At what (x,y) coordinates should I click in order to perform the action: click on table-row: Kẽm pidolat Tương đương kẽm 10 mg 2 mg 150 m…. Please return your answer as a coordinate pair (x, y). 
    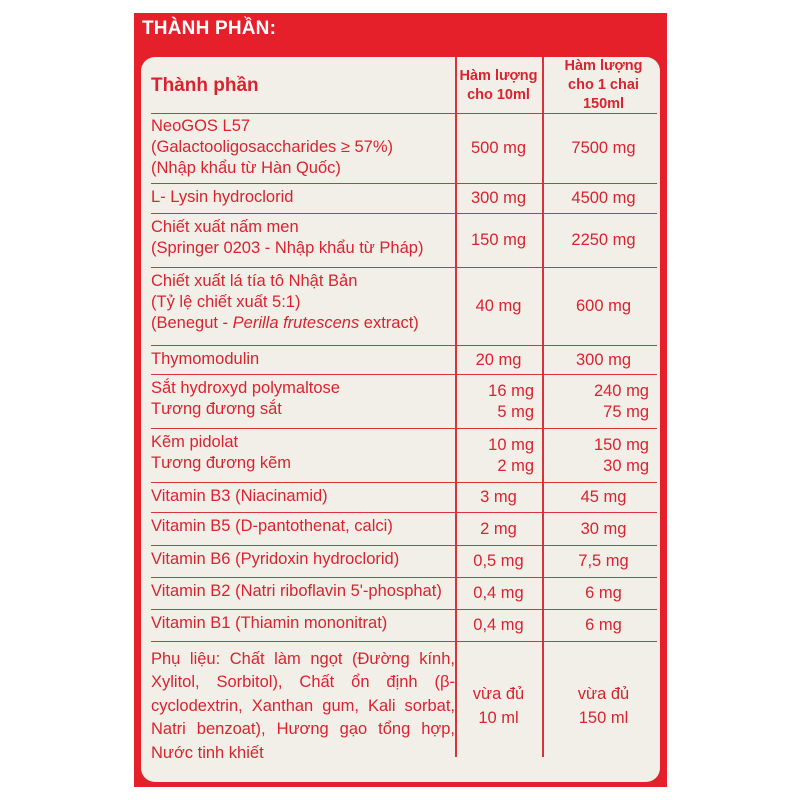
    Looking at the image, I should click on (404, 456).